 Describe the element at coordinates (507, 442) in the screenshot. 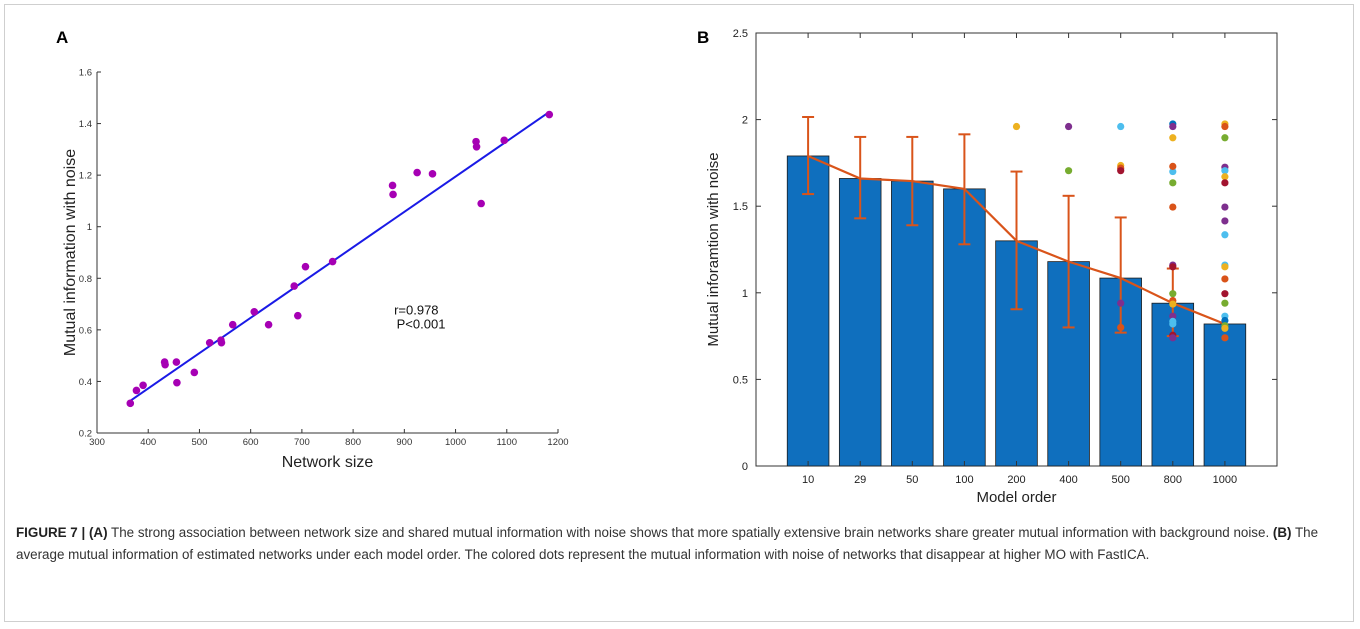

I see `x-tick-label: 1100` at that location.